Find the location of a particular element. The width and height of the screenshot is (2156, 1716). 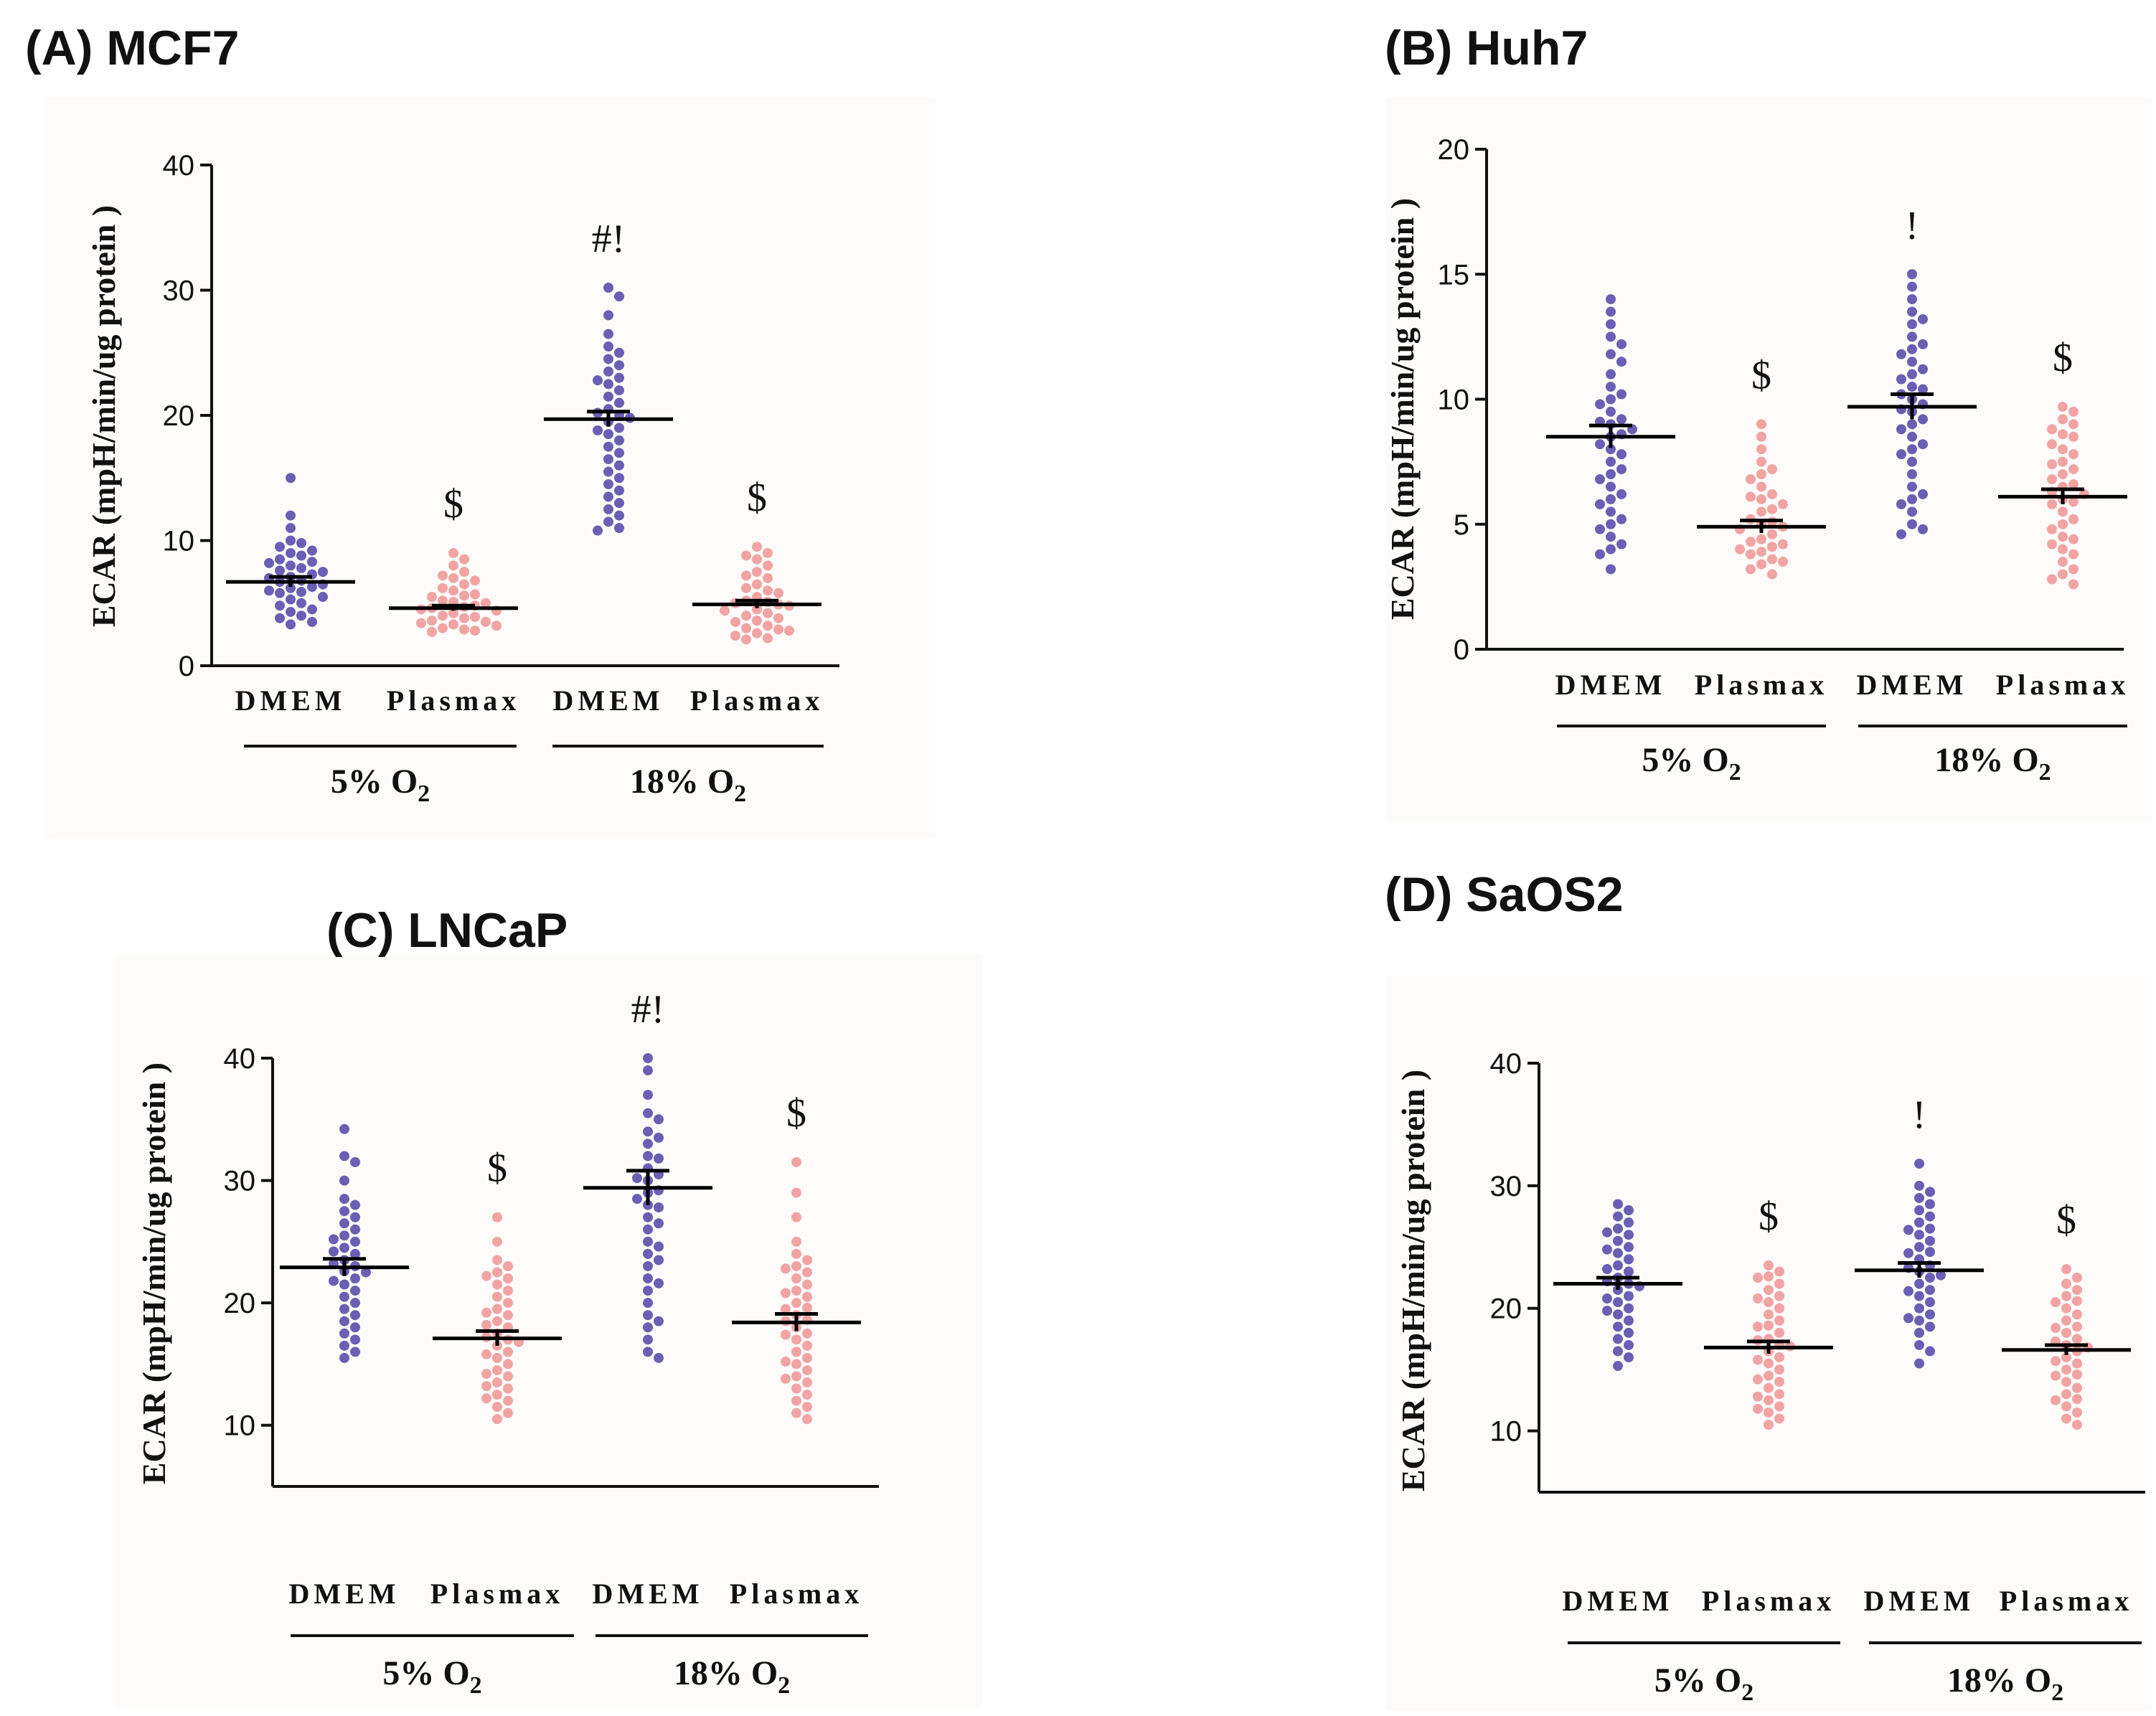

y-tick-label: 40 is located at coordinates (179, 166).